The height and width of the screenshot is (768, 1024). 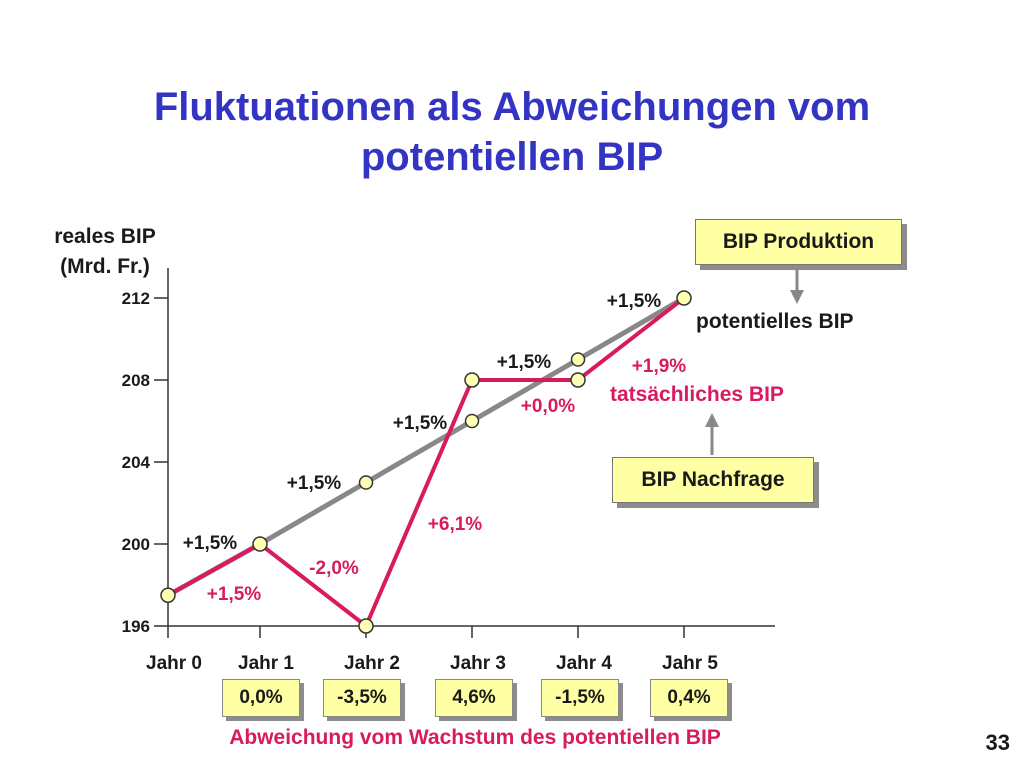 What do you see at coordinates (136, 462) in the screenshot?
I see `y-tick-label: 204` at bounding box center [136, 462].